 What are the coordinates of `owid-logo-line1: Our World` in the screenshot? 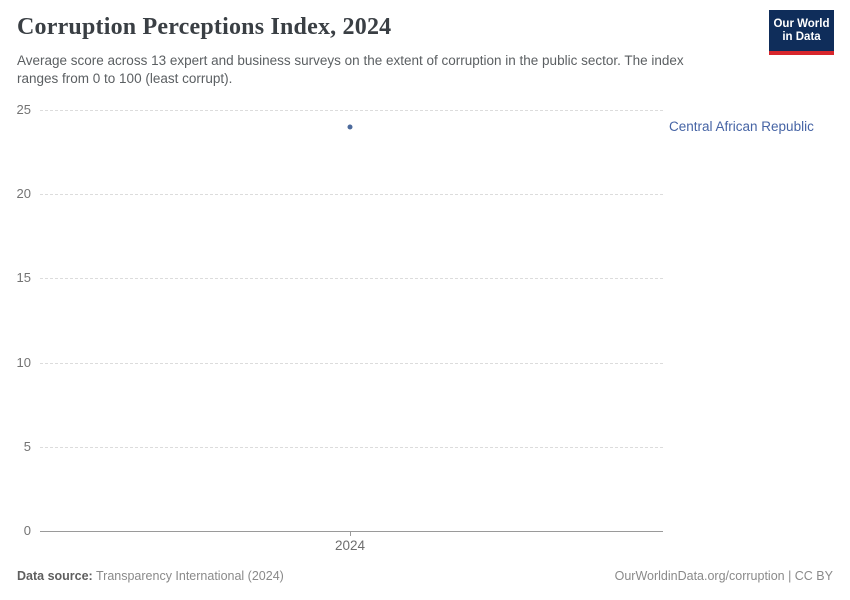 It's located at (801, 23).